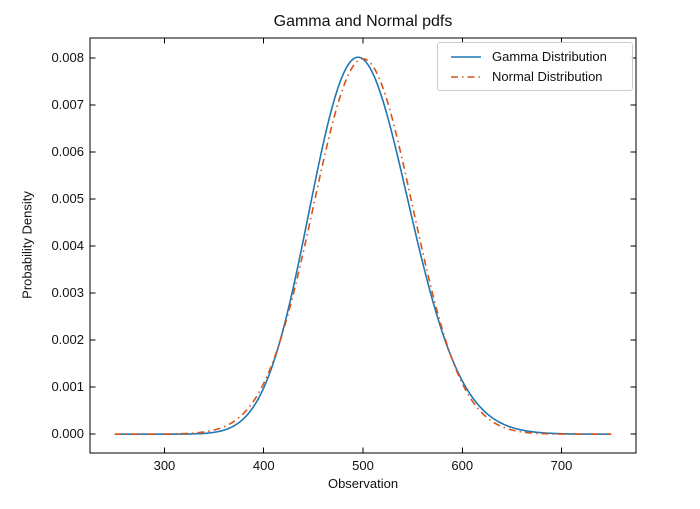 Image resolution: width=700 pixels, height=509 pixels. What do you see at coordinates (535, 66) in the screenshot?
I see `legend: Gamma Distribution Normal Distribution` at bounding box center [535, 66].